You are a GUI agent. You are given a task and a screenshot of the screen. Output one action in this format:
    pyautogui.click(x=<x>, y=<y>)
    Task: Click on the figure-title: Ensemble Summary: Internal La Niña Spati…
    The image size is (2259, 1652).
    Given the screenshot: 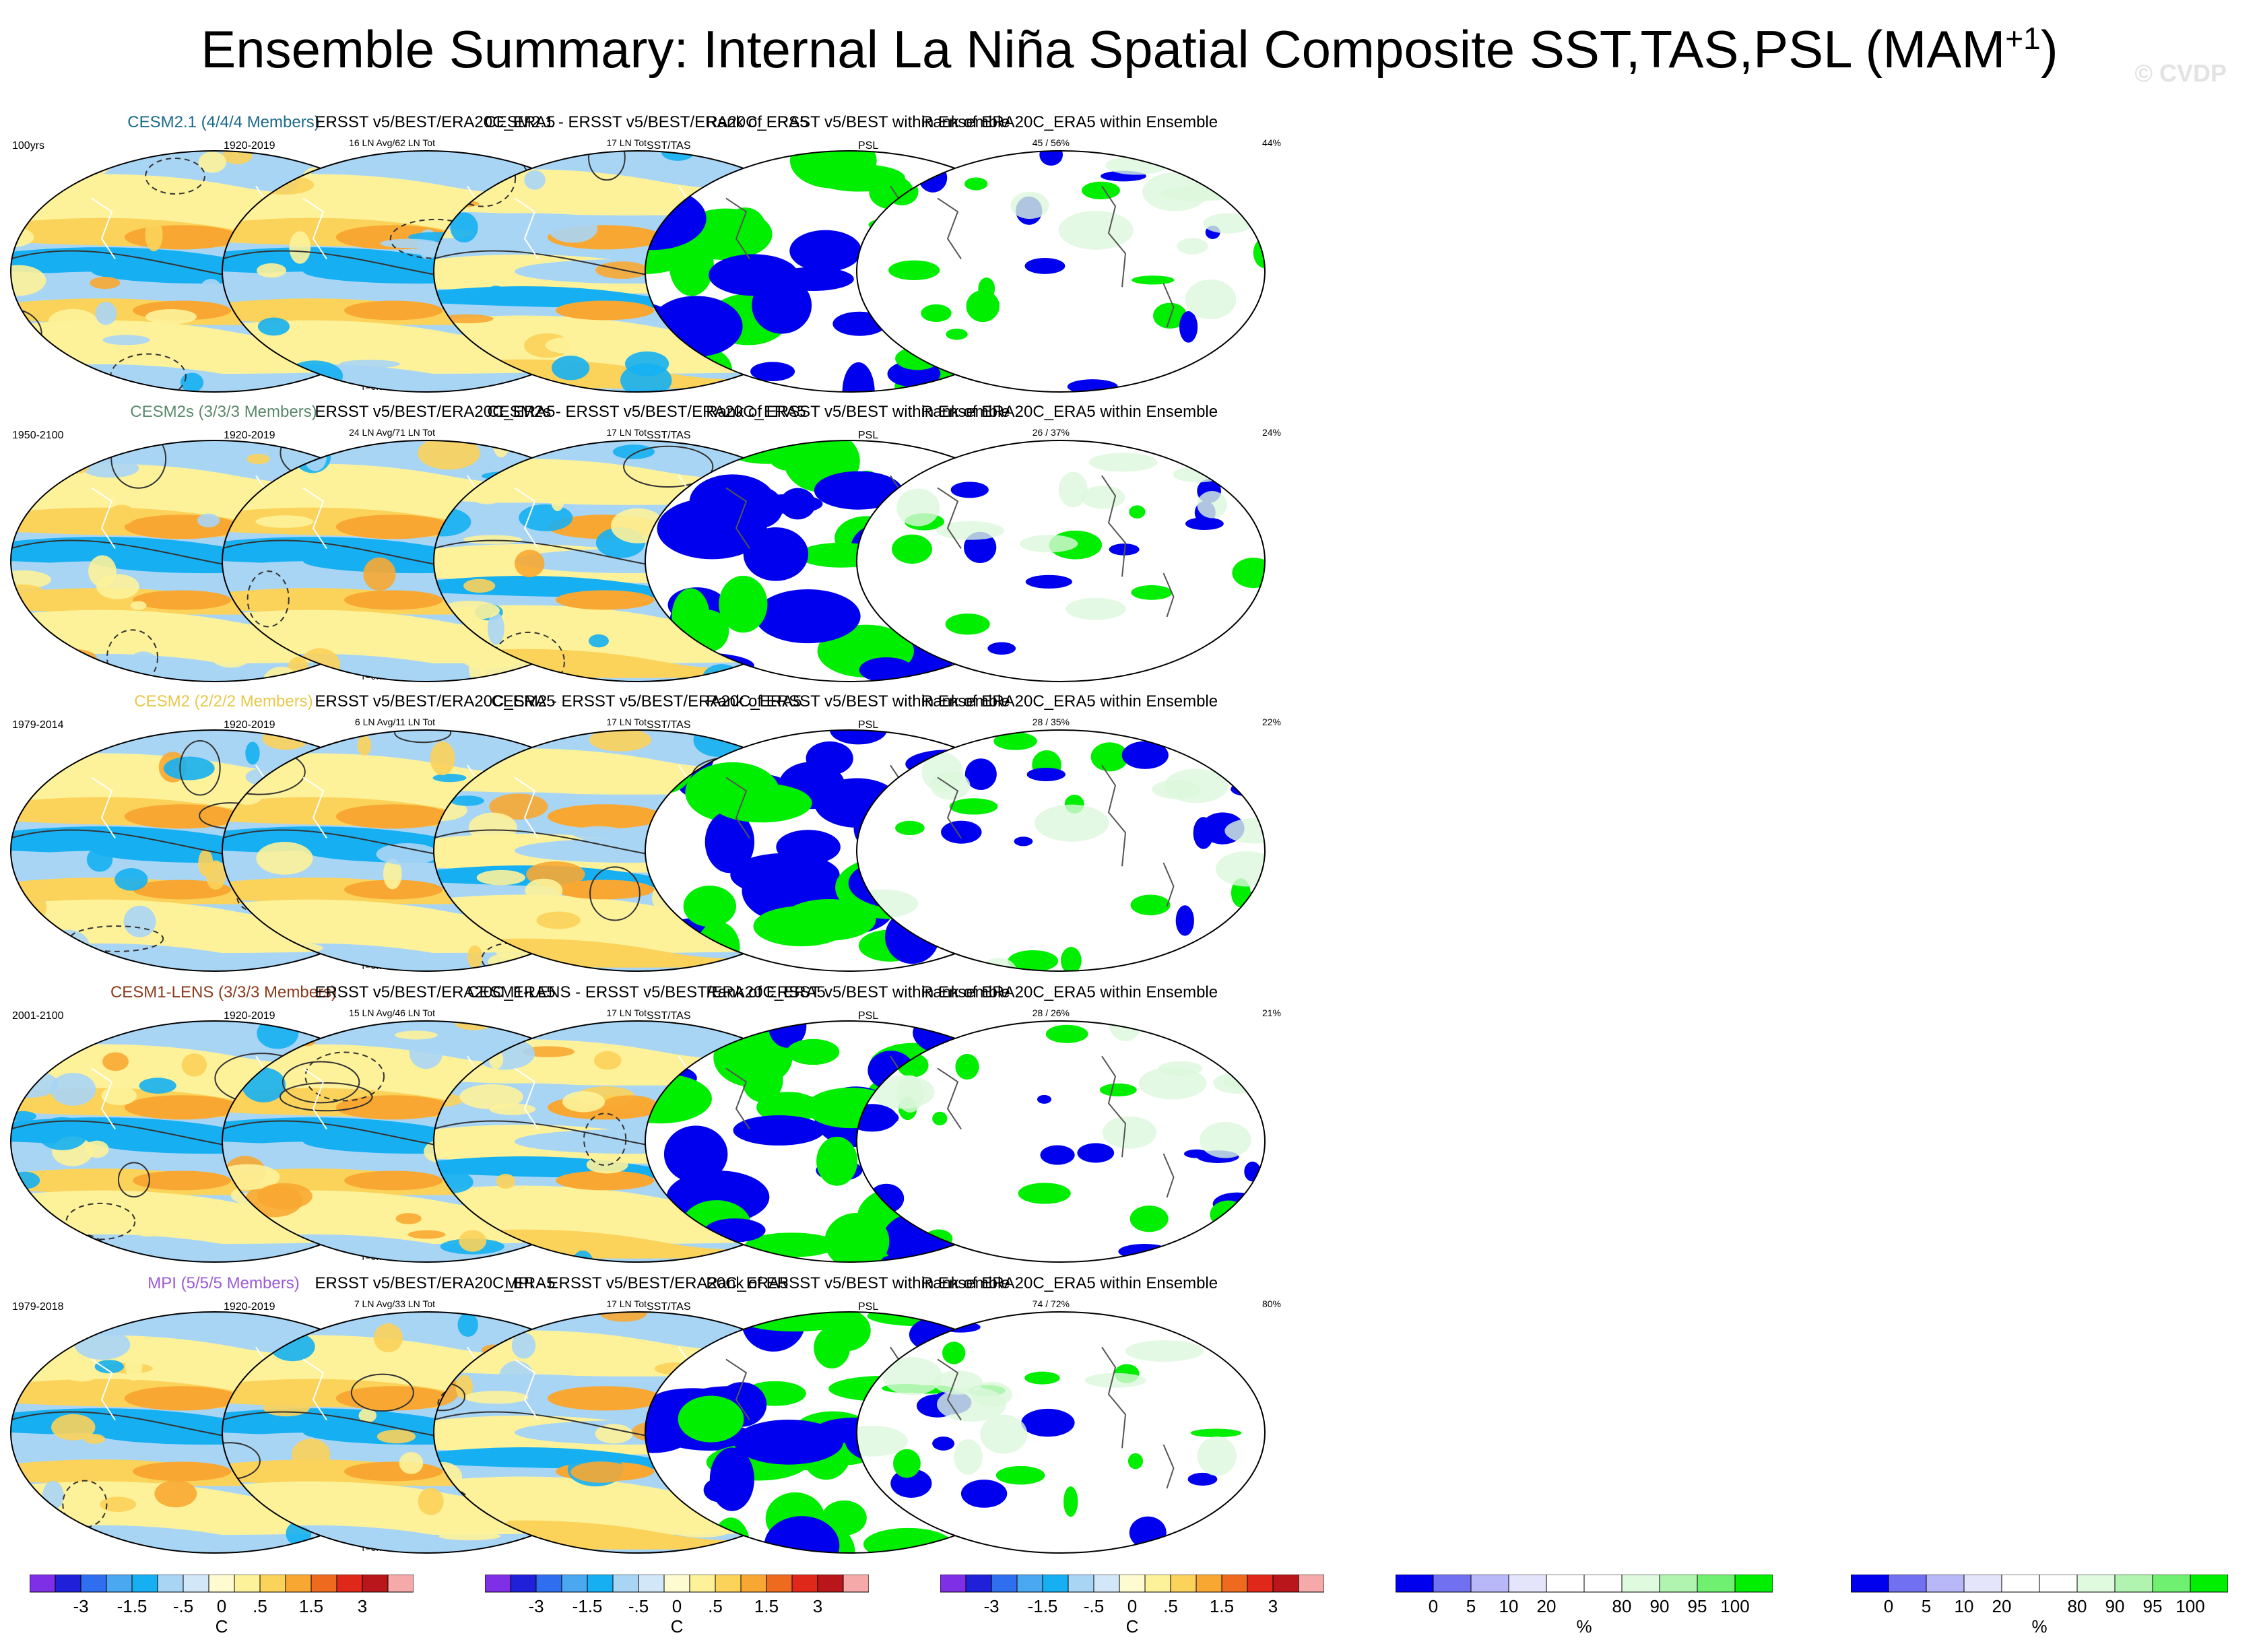 What is the action you would take?
    pyautogui.click(x=1129, y=49)
    